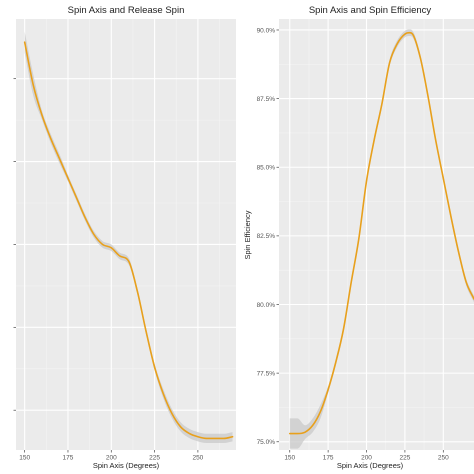 The height and width of the screenshot is (474, 474). I want to click on y-tick-label: 80.0%, so click(266, 305).